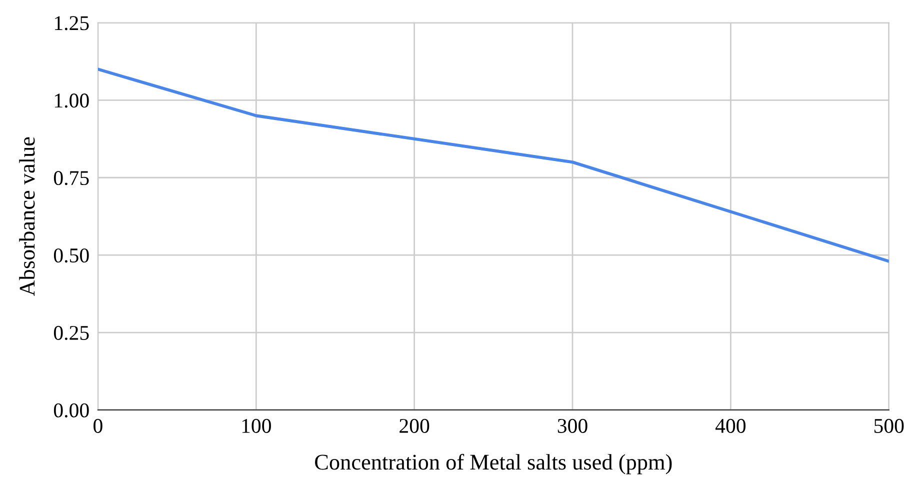 The height and width of the screenshot is (484, 907). Describe the element at coordinates (889, 425) in the screenshot. I see `x-tick-label: 500` at that location.